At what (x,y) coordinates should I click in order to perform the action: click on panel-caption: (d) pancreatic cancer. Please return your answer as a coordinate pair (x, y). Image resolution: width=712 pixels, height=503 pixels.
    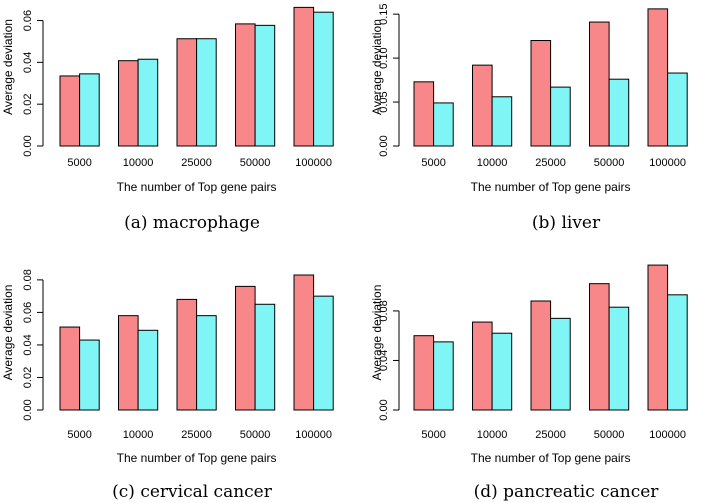
    Looking at the image, I should click on (567, 492).